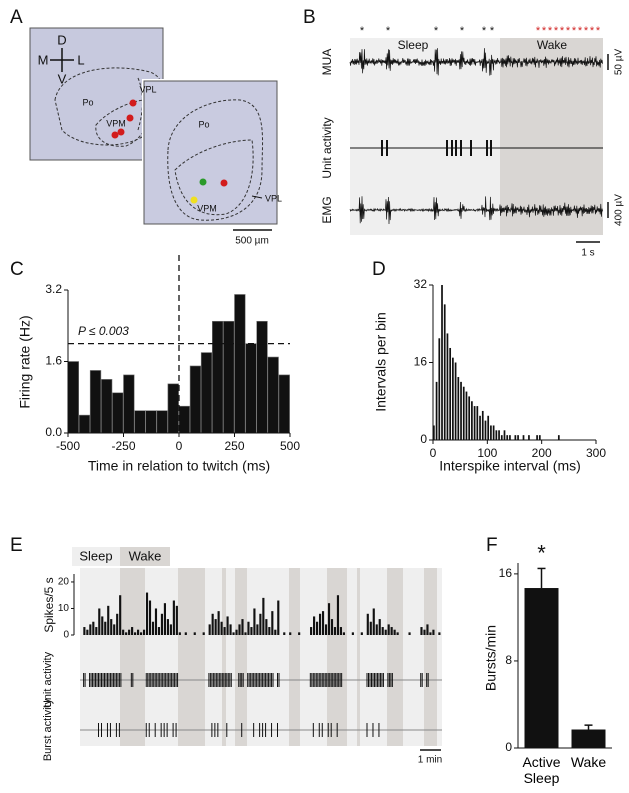 The width and height of the screenshot is (629, 793). Describe the element at coordinates (49, 604) in the screenshot. I see `y-axis-label: Spikes/5 s` at that location.